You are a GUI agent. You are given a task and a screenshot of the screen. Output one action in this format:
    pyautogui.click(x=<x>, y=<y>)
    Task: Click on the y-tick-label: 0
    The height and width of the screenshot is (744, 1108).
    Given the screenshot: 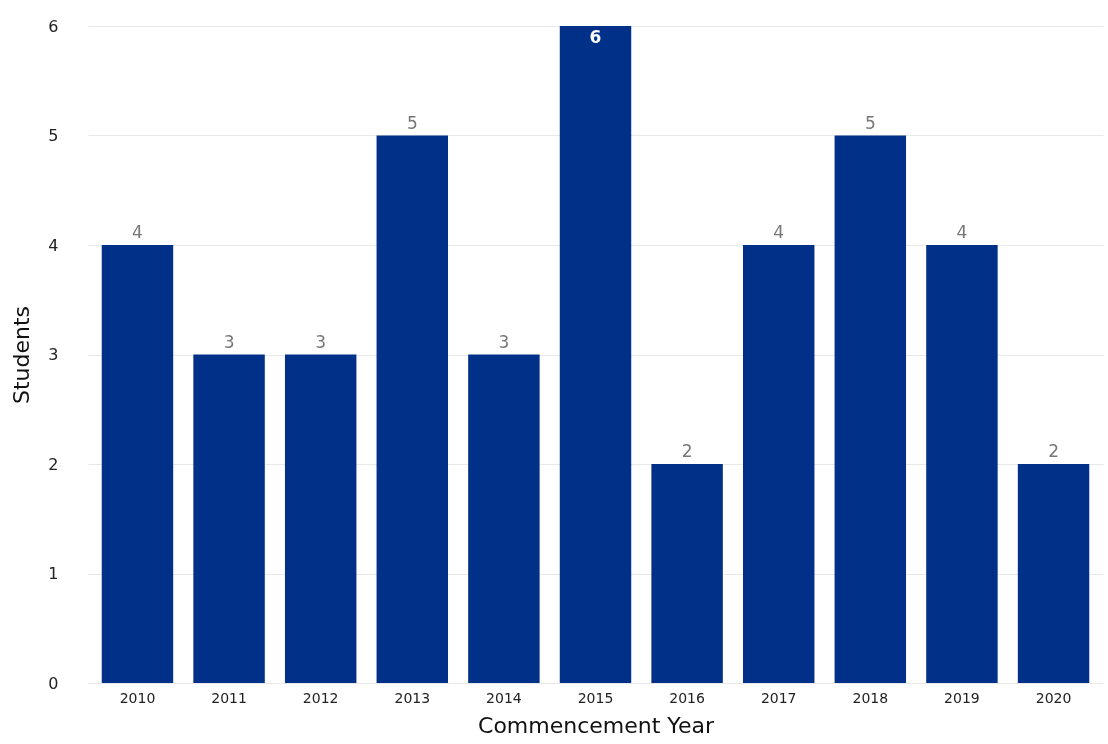 What is the action you would take?
    pyautogui.click(x=53, y=683)
    